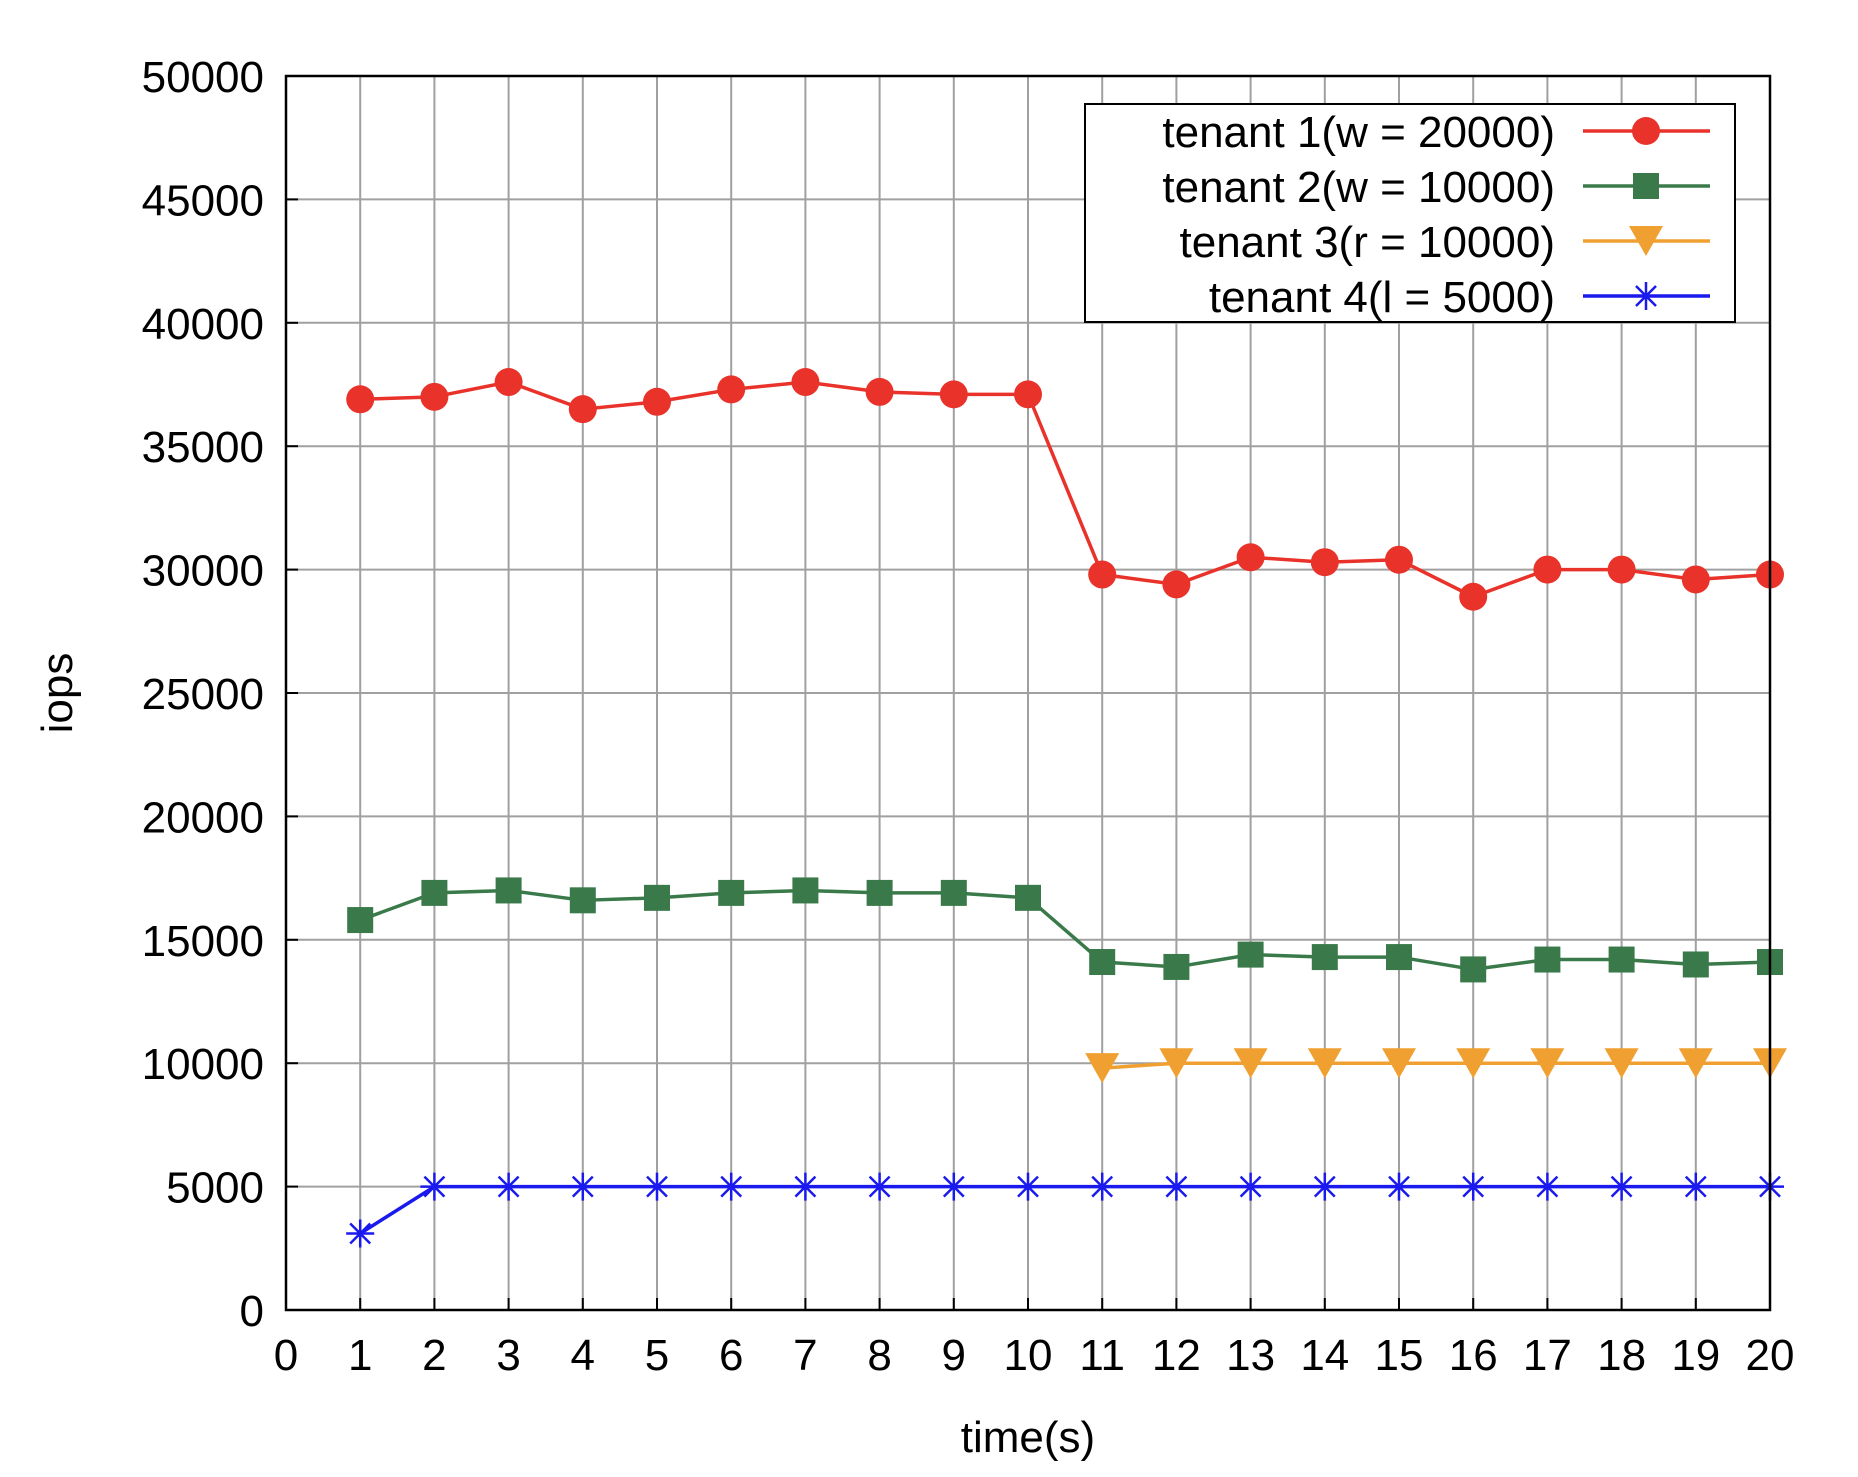 Image resolution: width=1858 pixels, height=1477 pixels. What do you see at coordinates (1473, 1355) in the screenshot?
I see `x-tick-label: 16` at bounding box center [1473, 1355].